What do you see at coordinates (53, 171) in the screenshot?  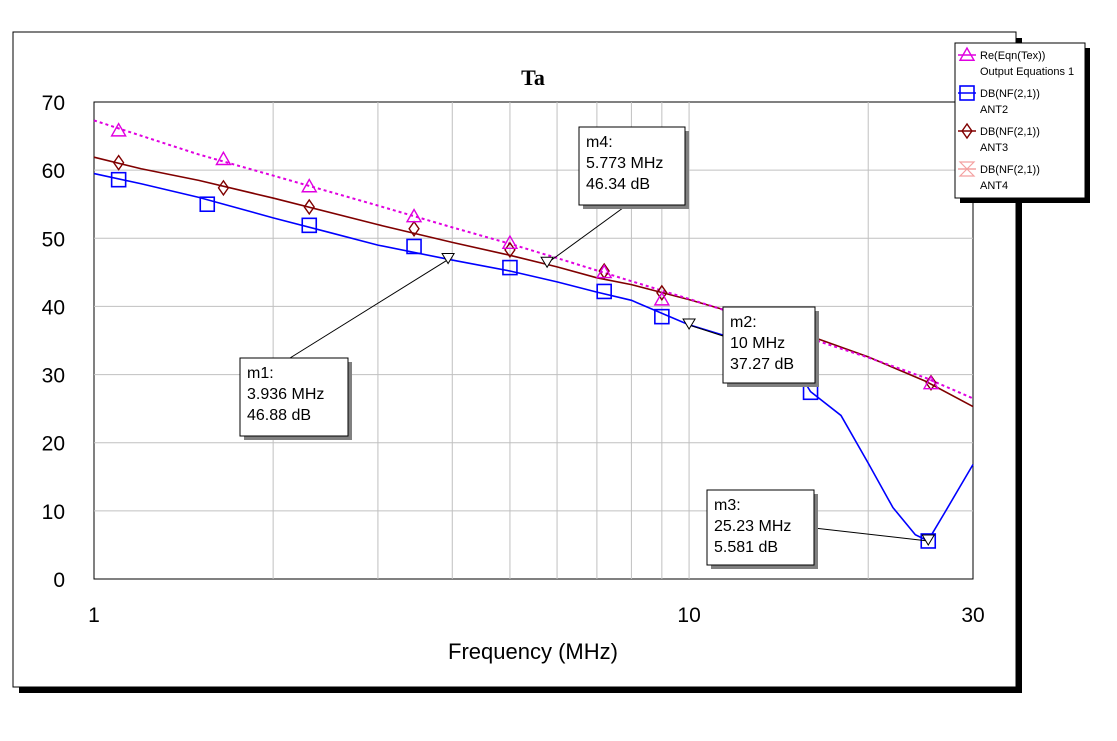 I see `y-tick-label: 60` at bounding box center [53, 171].